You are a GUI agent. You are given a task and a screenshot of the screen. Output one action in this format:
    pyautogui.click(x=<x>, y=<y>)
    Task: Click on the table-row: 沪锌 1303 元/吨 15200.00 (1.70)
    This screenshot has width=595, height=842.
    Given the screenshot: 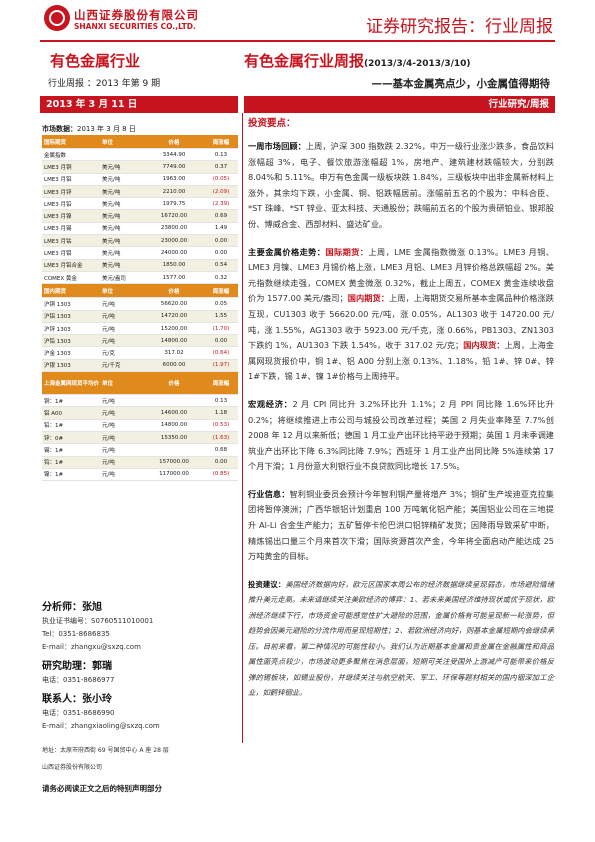 What is the action you would take?
    pyautogui.click(x=140, y=329)
    